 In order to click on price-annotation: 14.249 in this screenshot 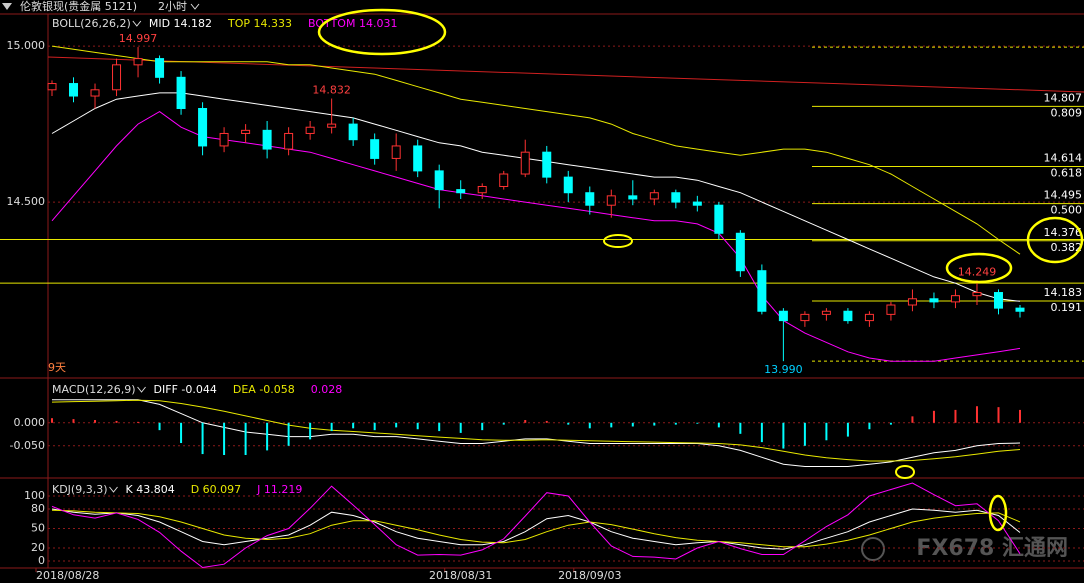, I will do `click(977, 271)`.